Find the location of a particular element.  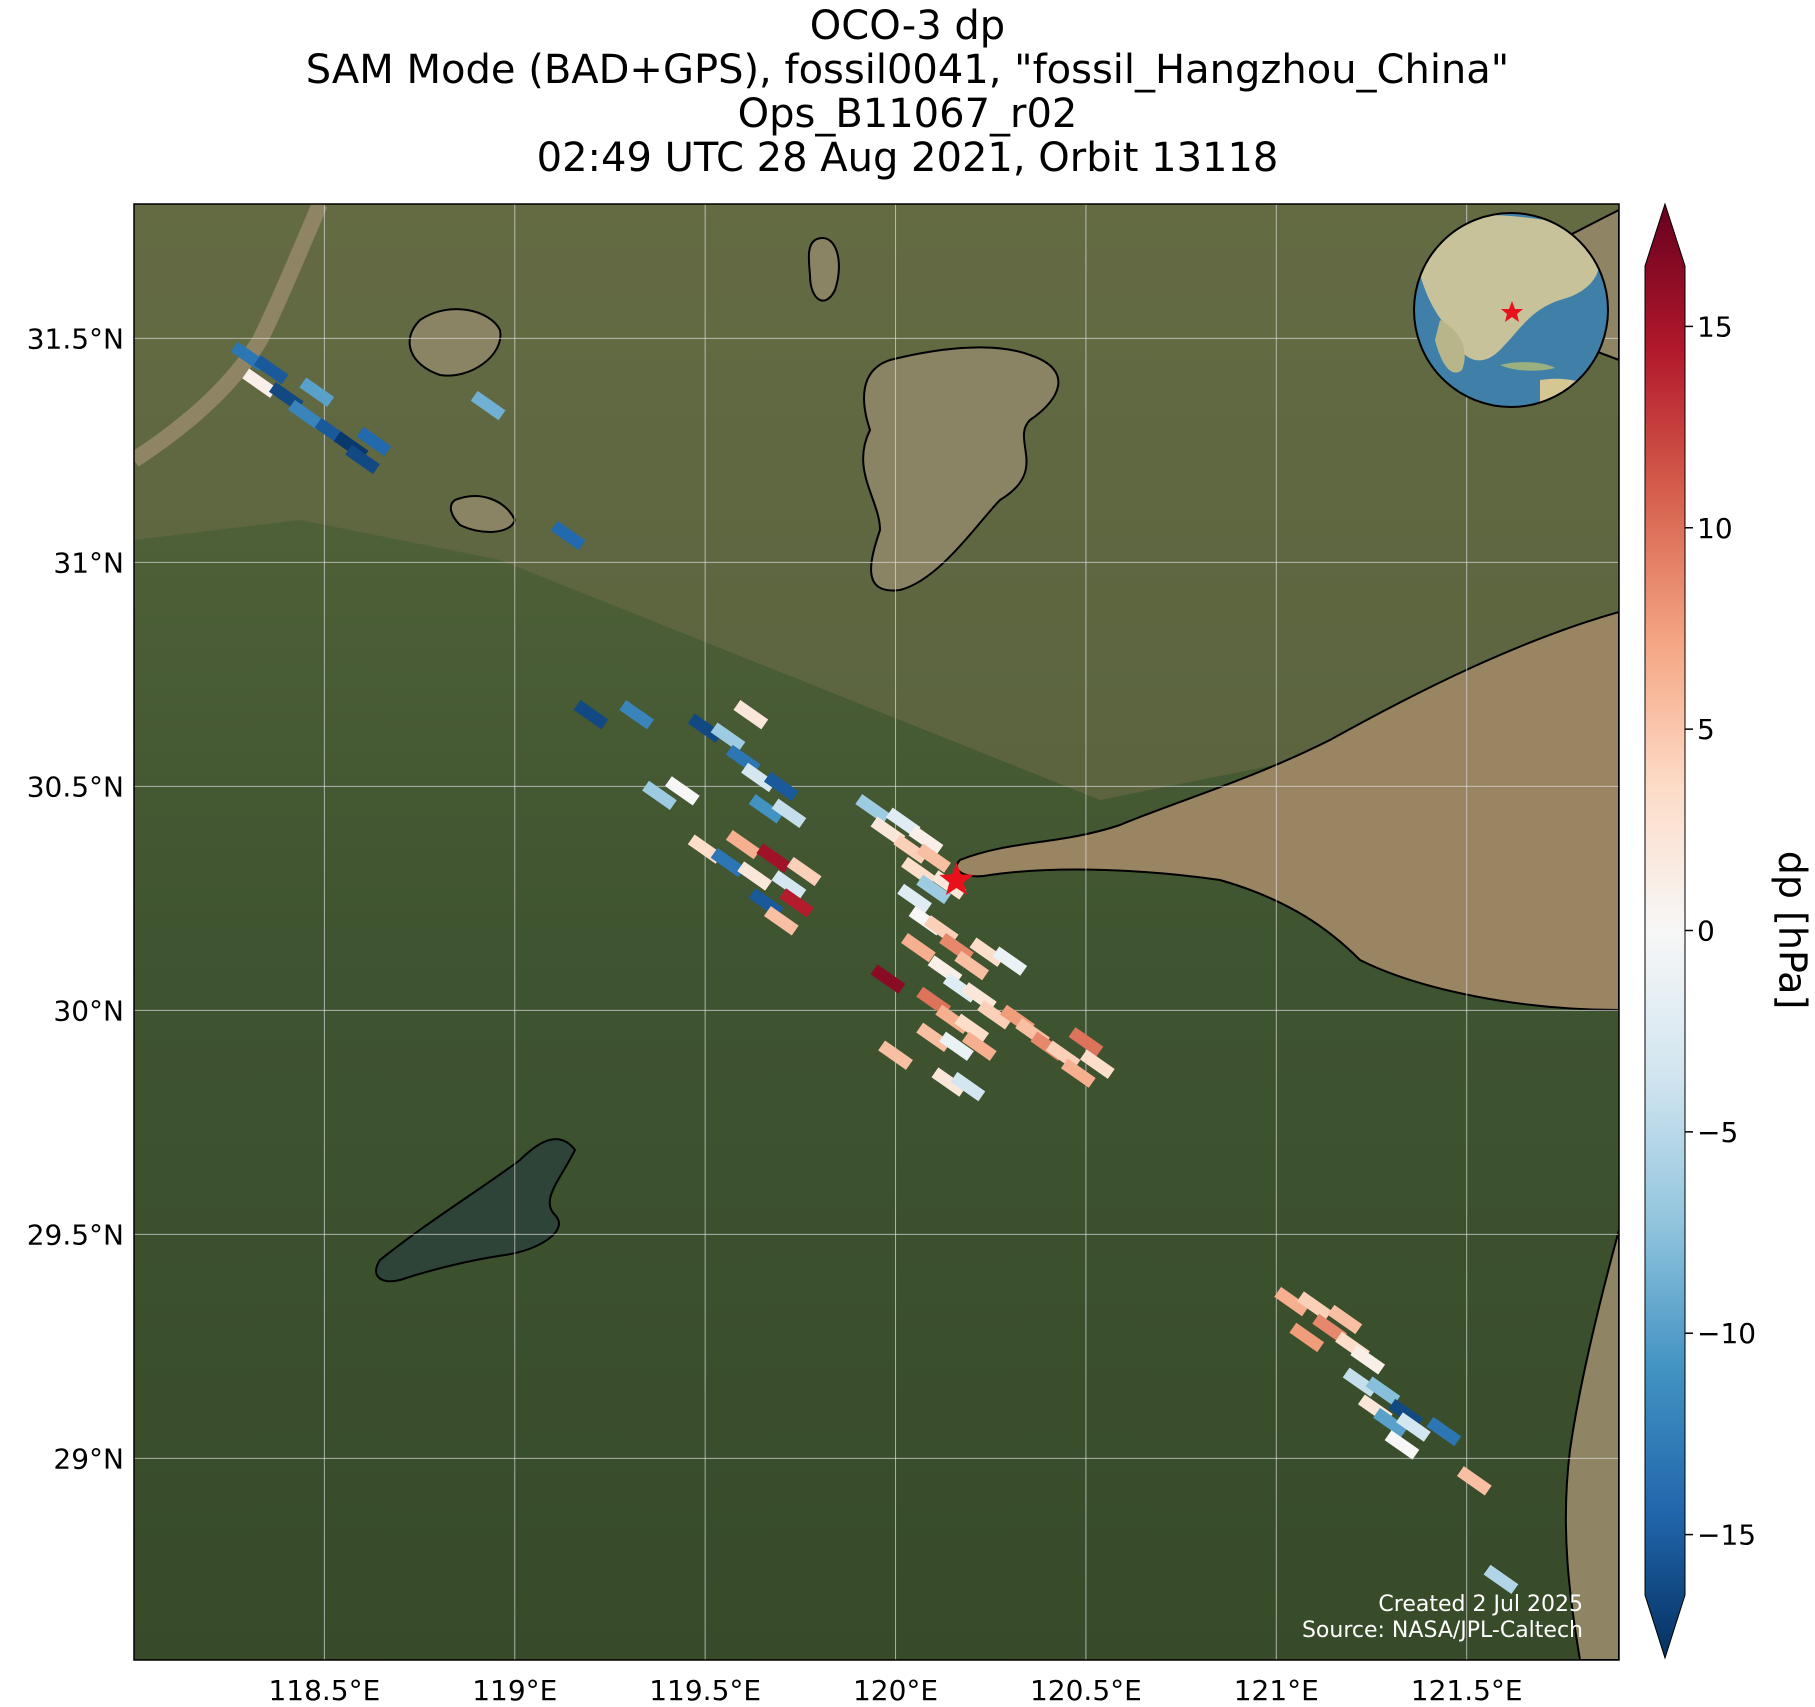

globe-target-star is located at coordinates (1512, 311).